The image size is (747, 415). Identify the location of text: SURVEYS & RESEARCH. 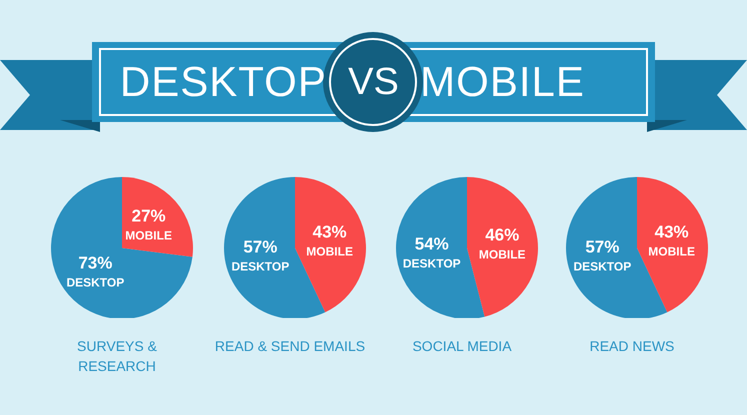
(117, 356).